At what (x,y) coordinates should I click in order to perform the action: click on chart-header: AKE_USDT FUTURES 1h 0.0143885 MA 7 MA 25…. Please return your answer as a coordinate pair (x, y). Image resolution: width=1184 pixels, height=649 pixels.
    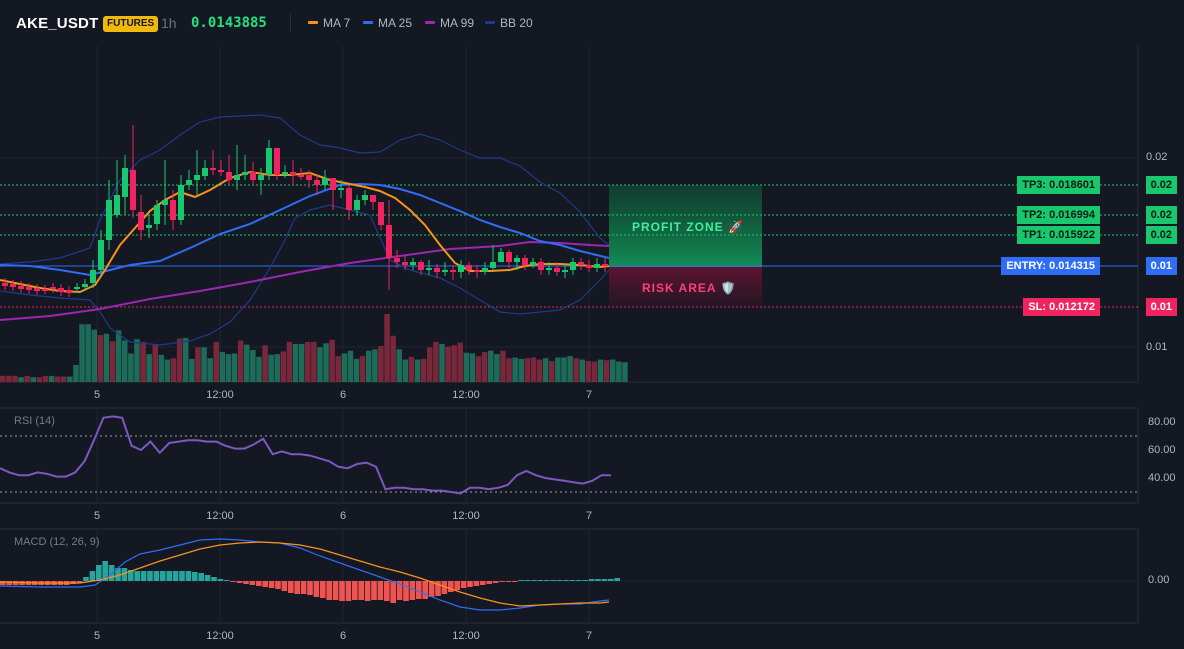
    Looking at the image, I should click on (592, 23).